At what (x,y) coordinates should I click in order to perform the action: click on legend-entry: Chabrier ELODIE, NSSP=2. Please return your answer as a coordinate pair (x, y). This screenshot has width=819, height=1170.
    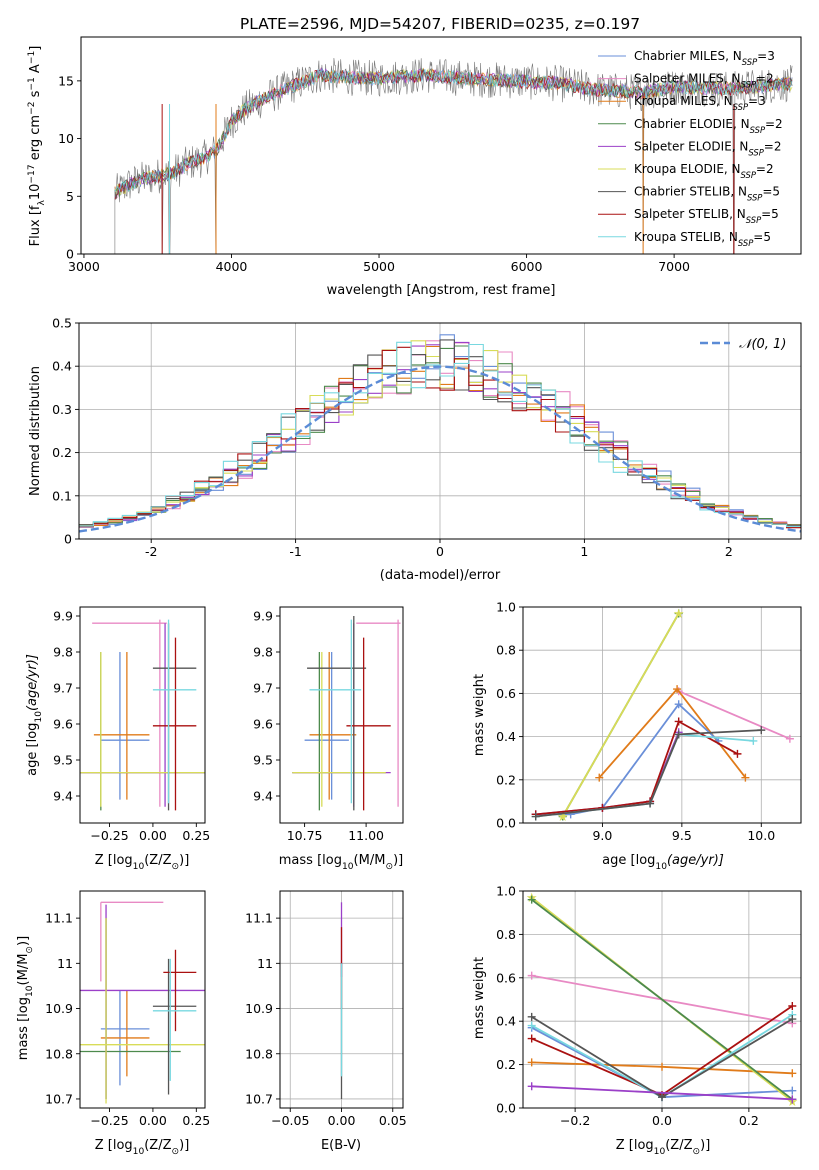
    Looking at the image, I should click on (708, 126).